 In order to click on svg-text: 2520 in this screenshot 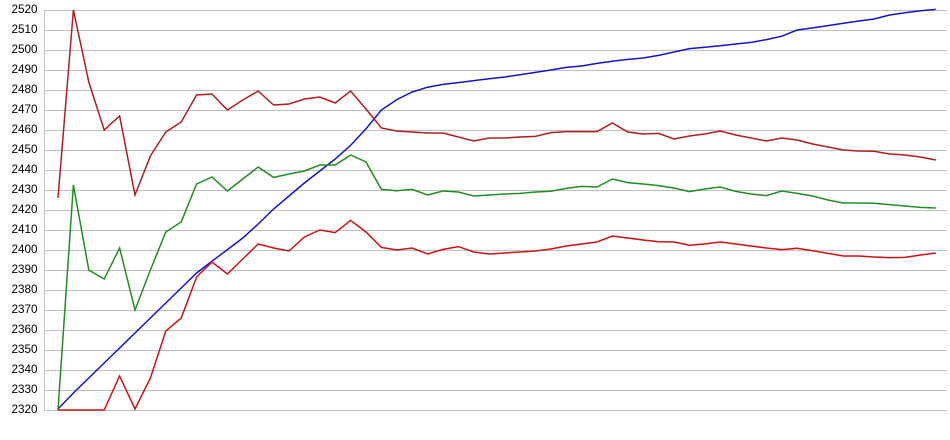, I will do `click(24, 9)`.